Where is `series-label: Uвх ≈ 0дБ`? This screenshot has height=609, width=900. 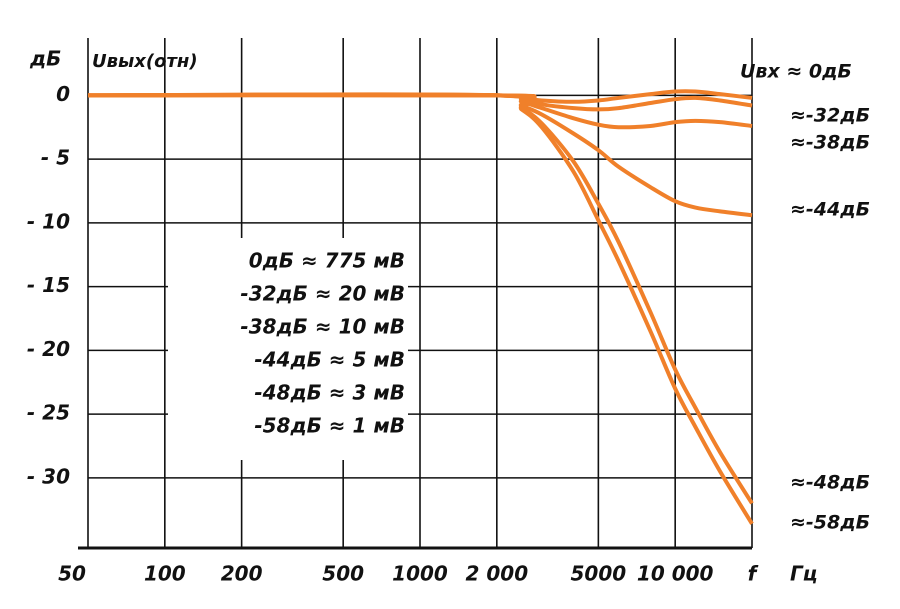
series-label: Uвх ≈ 0дБ is located at coordinates (796, 72).